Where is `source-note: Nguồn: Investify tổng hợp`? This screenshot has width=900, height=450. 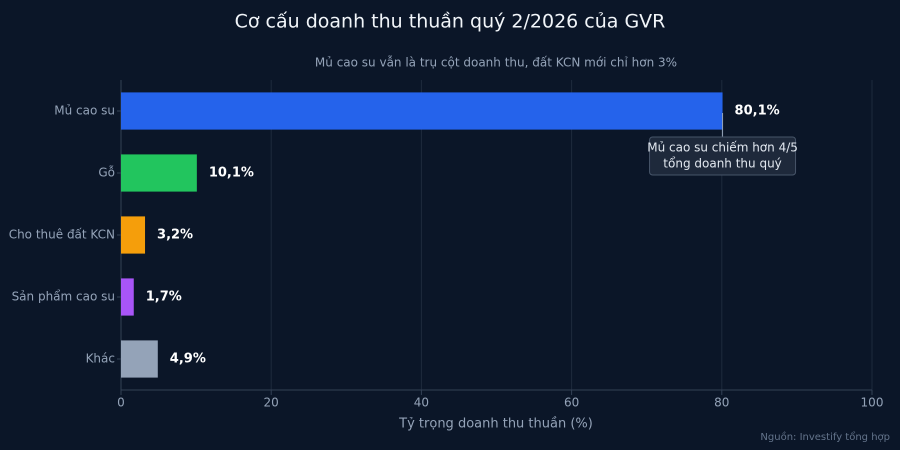
source-note: Nguồn: Investify tổng hợp is located at coordinates (825, 436).